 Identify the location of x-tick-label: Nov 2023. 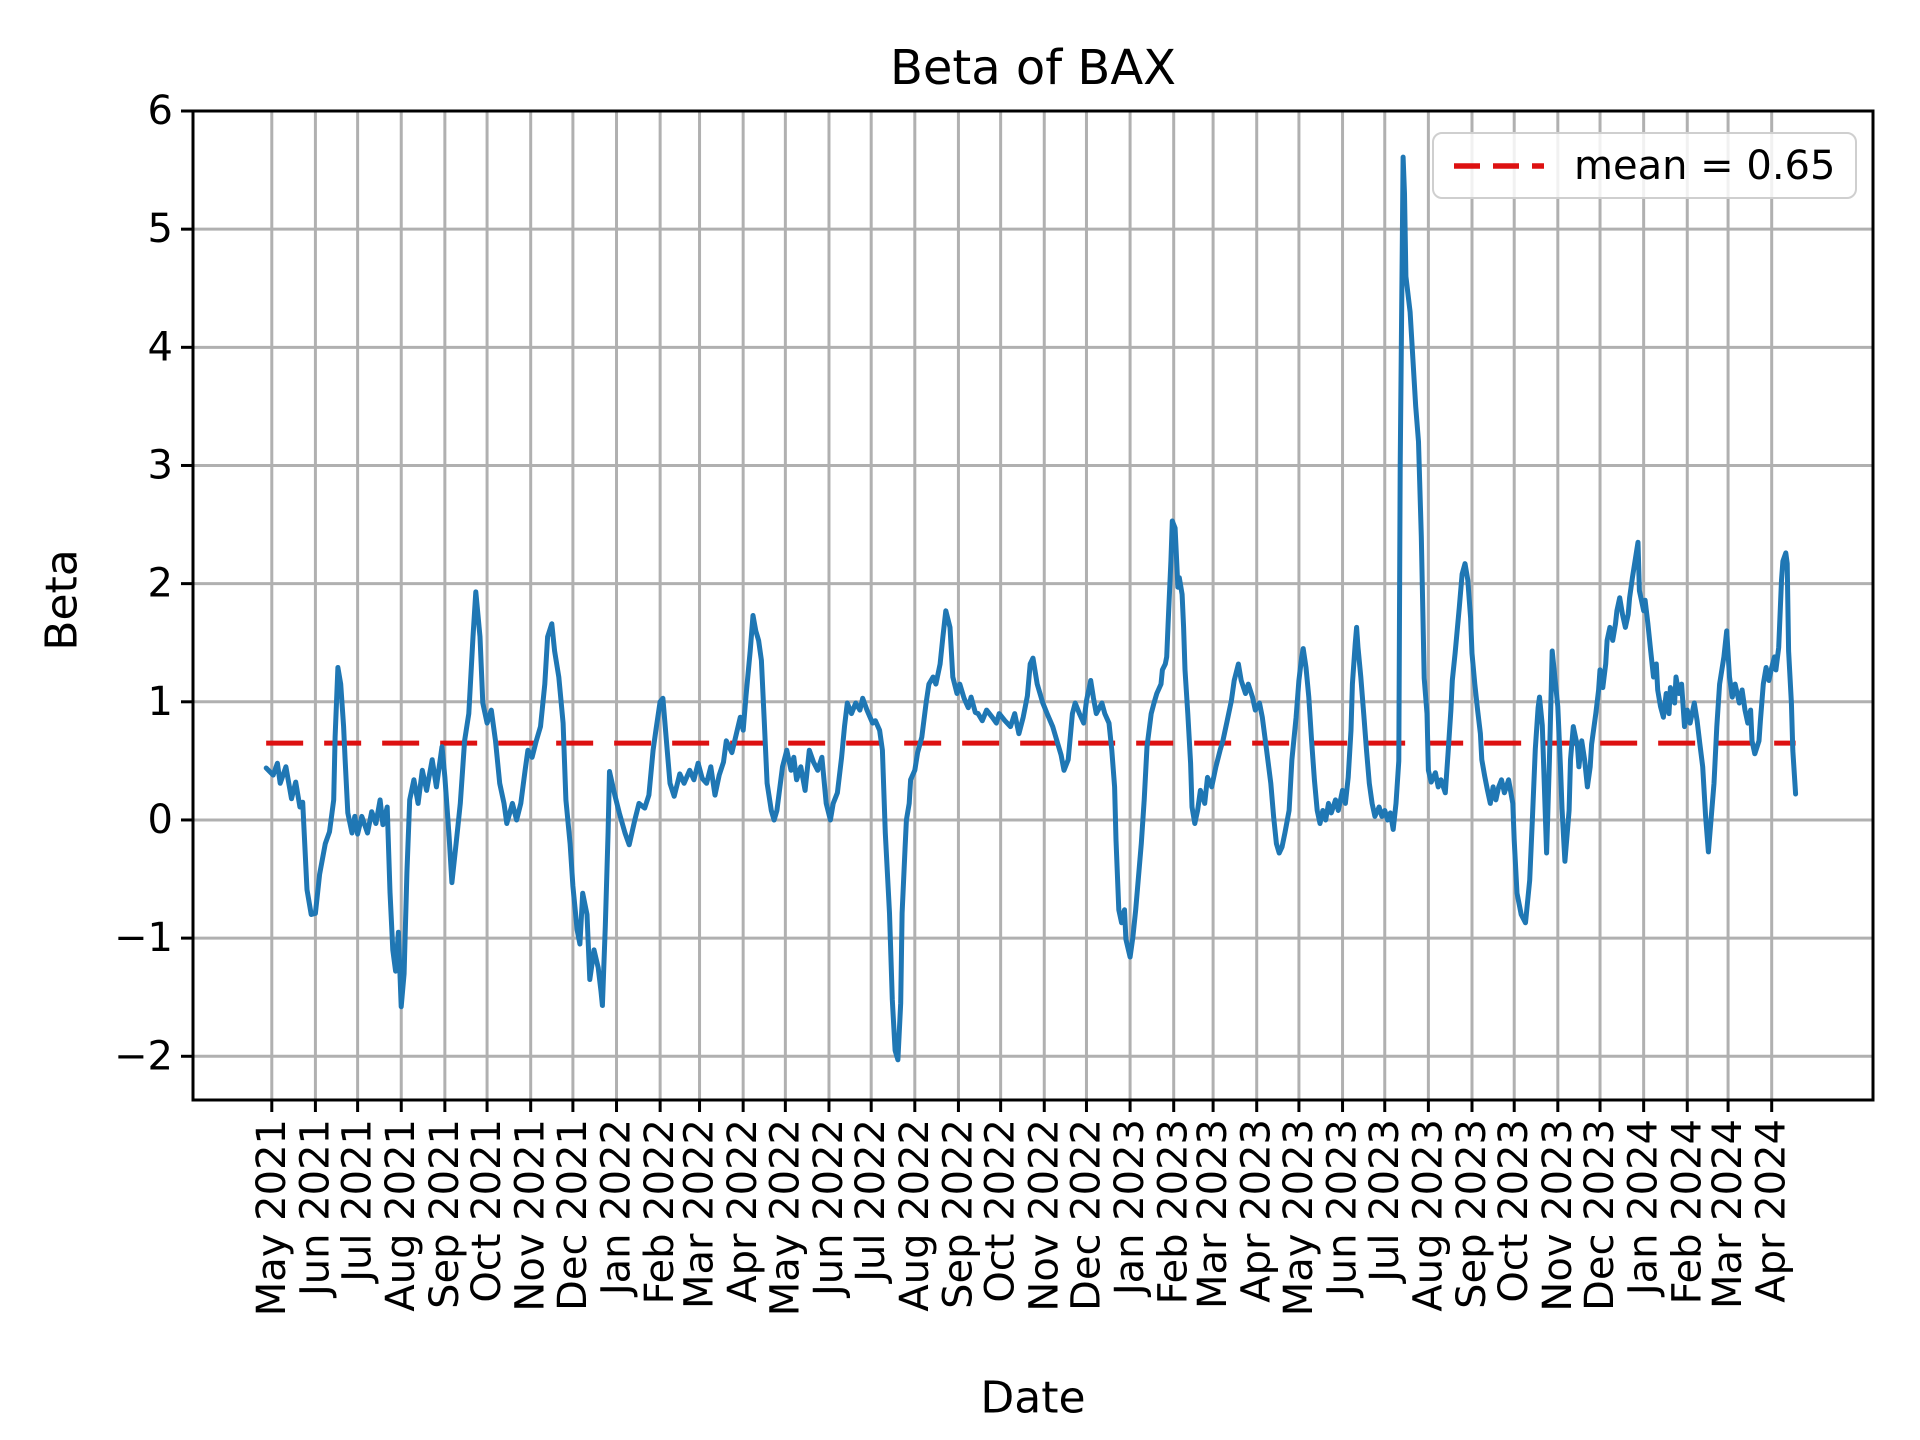
(1558, 1215).